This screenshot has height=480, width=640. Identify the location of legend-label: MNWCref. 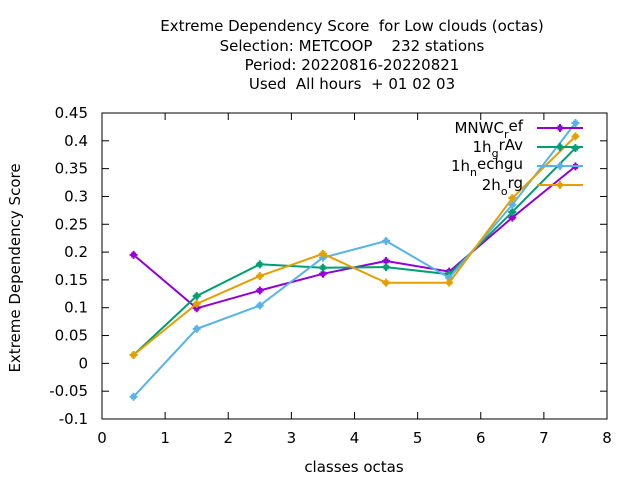
(488, 129).